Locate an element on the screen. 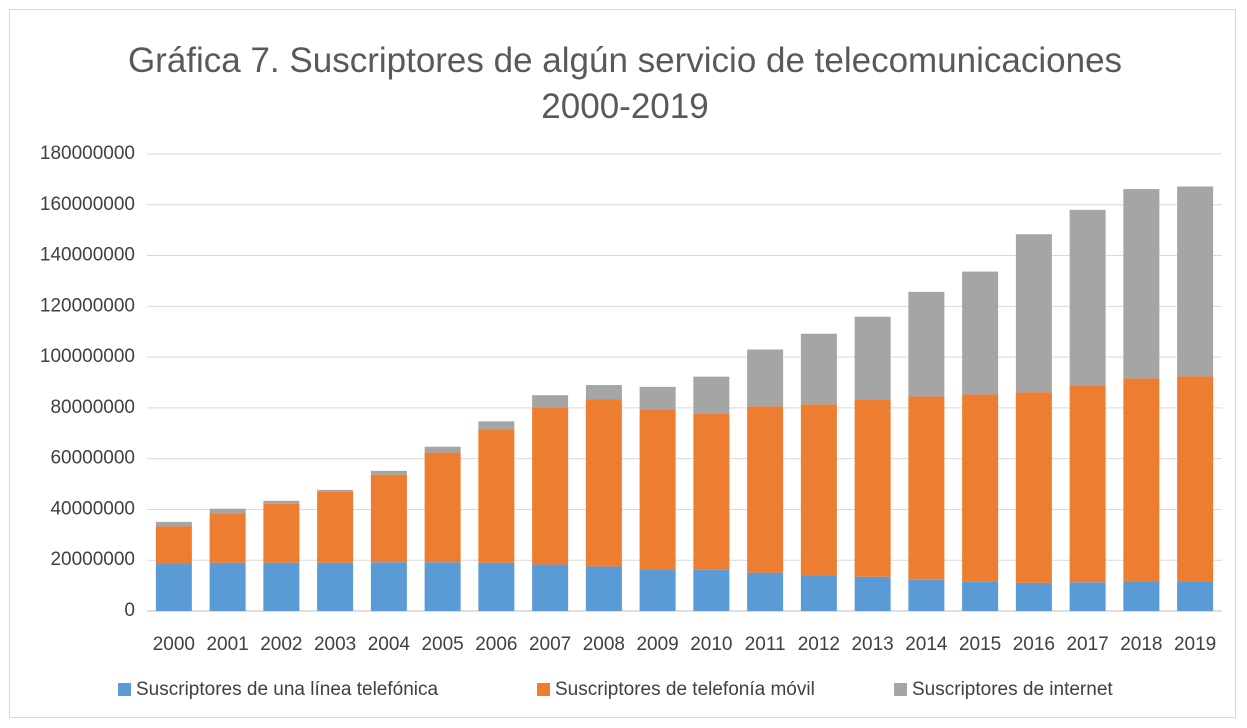  x-tick-label: 2009 is located at coordinates (657, 644).